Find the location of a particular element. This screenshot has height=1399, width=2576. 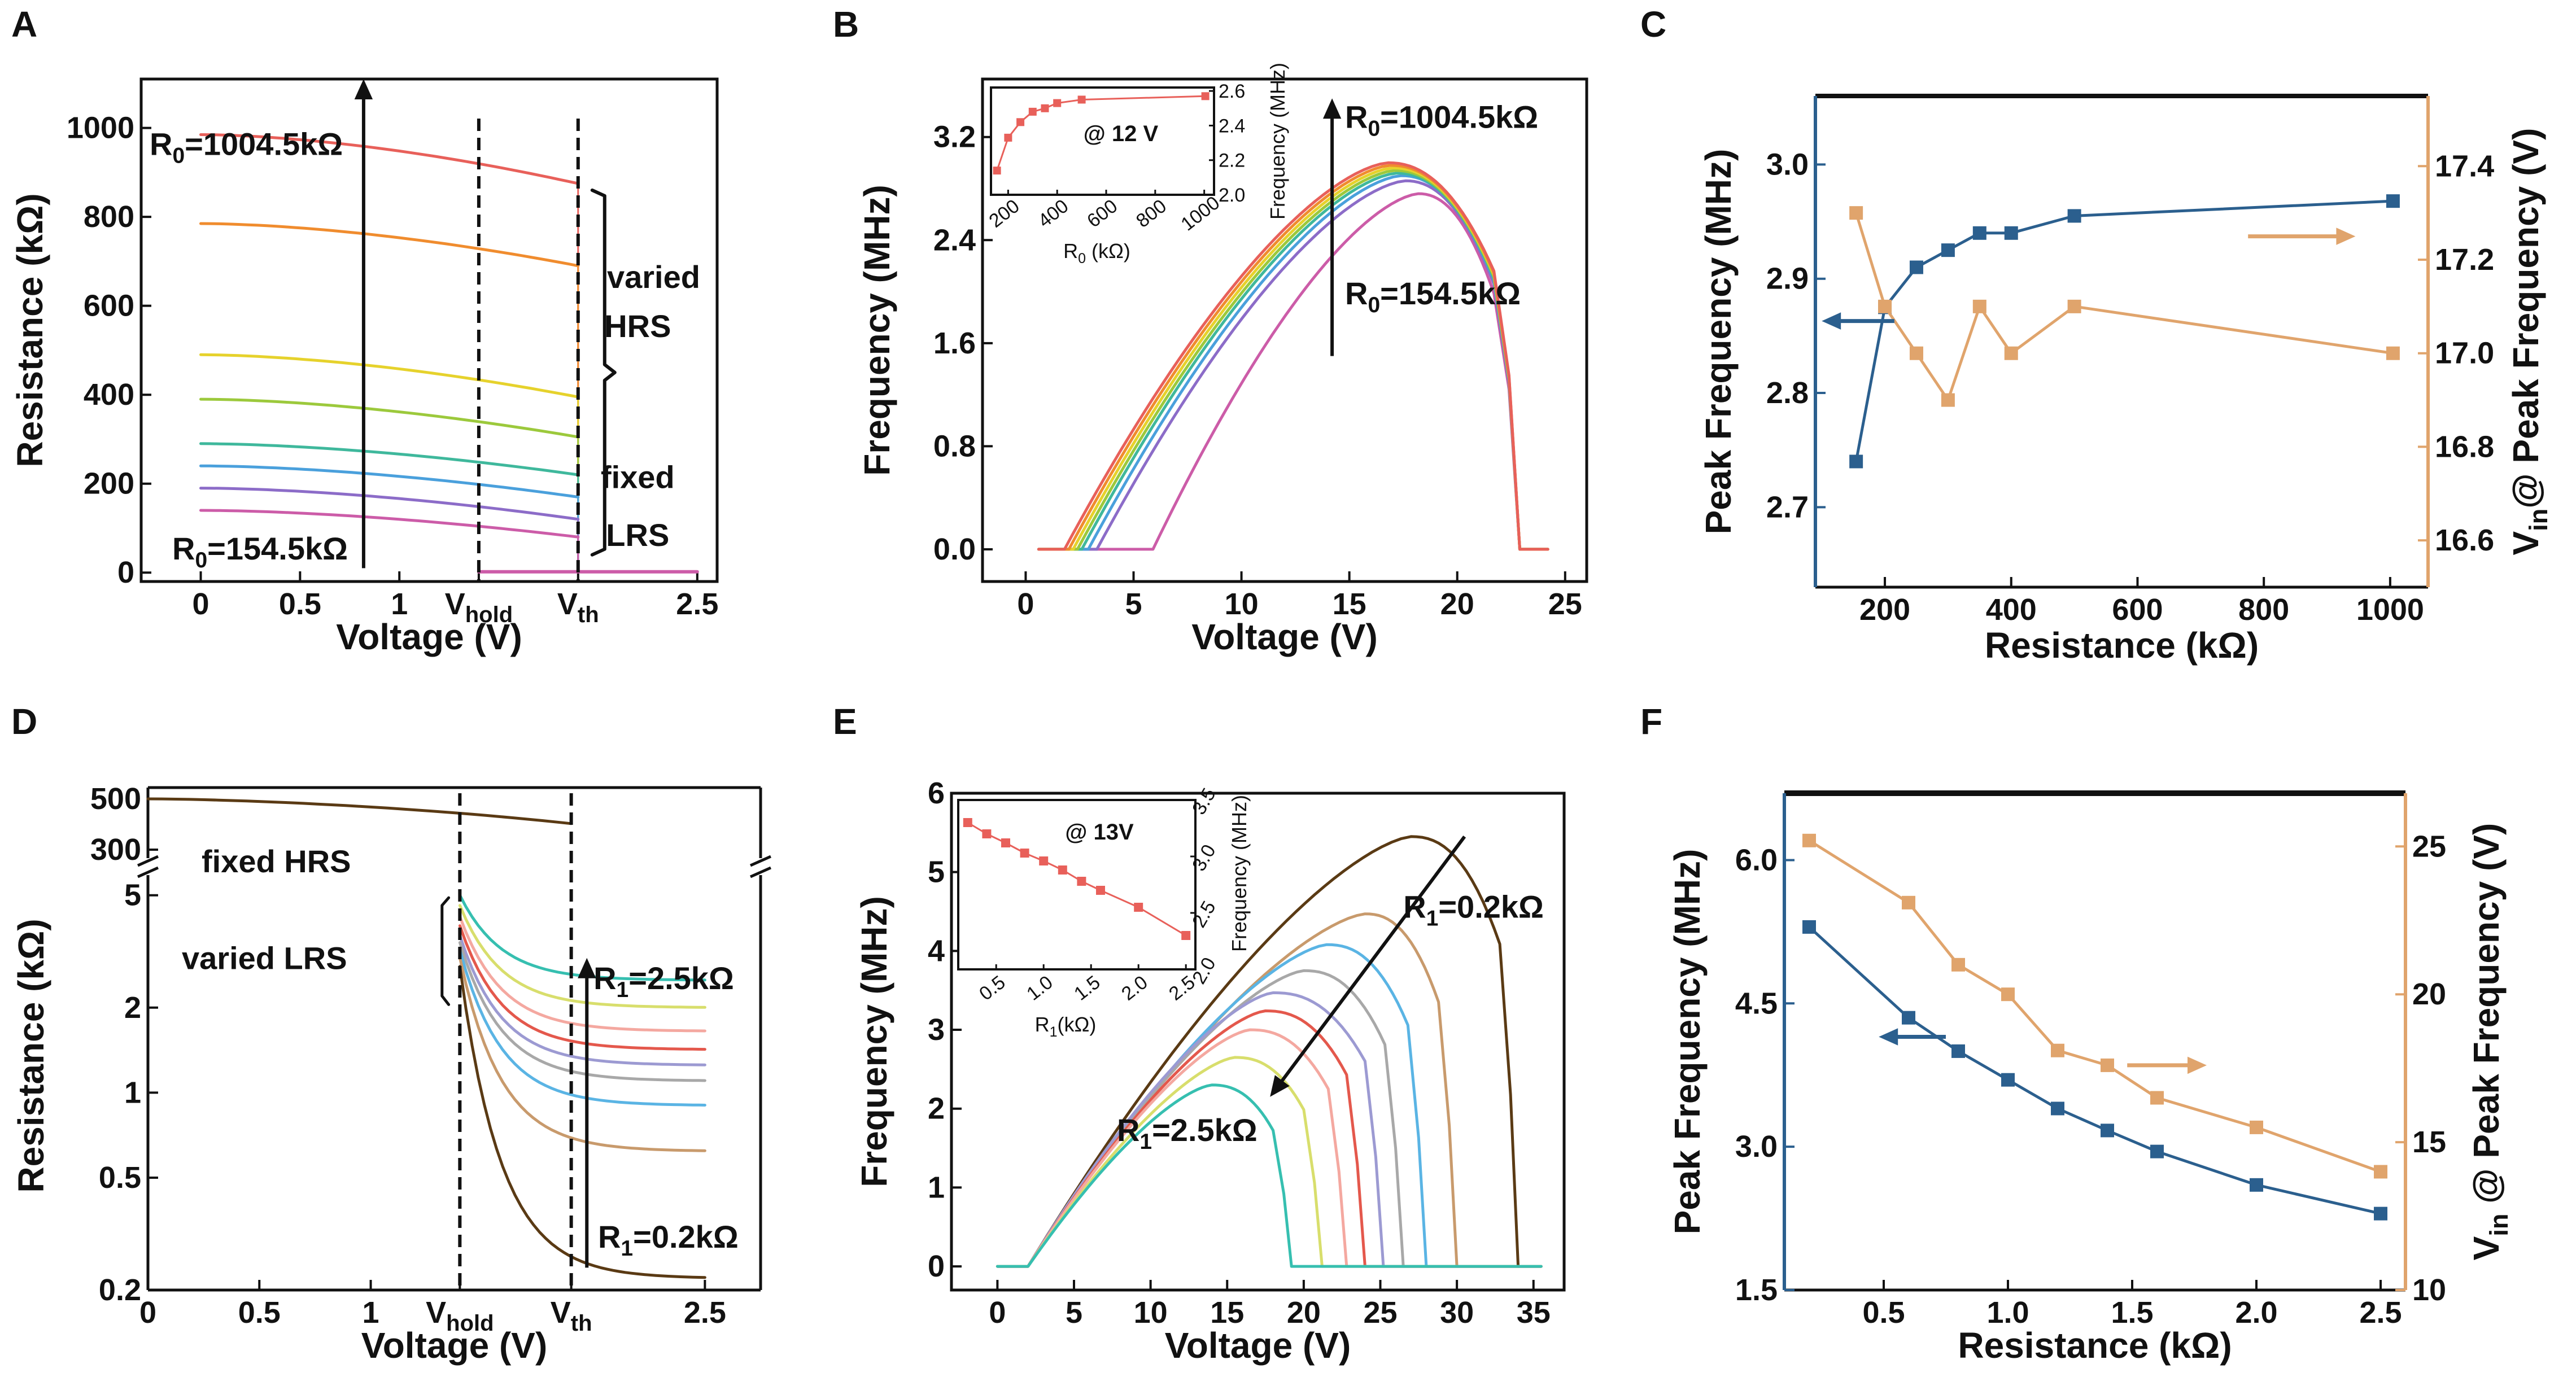

panel-e-annot-top-main: R is located at coordinates (1414, 907).